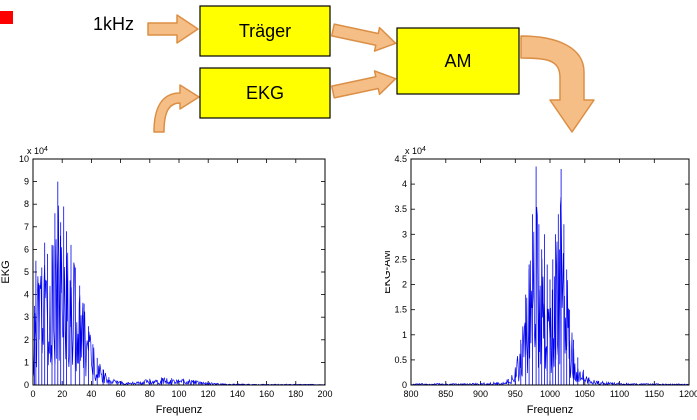 This screenshot has width=697, height=420. What do you see at coordinates (26, 182) in the screenshot?
I see `y-tick-label: 9` at bounding box center [26, 182].